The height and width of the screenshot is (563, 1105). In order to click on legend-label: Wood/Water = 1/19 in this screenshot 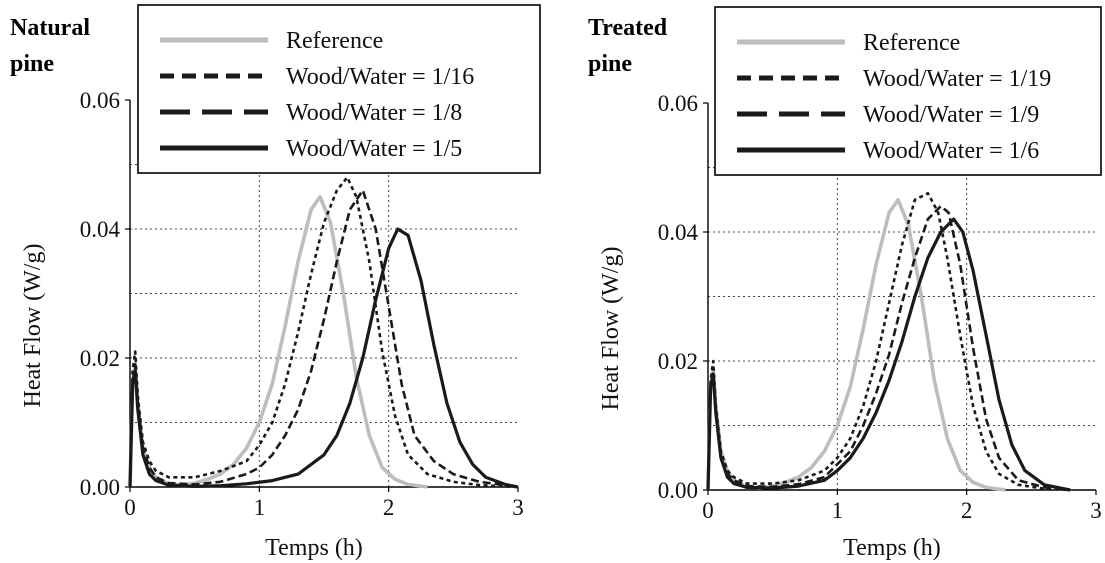, I will do `click(957, 79)`.